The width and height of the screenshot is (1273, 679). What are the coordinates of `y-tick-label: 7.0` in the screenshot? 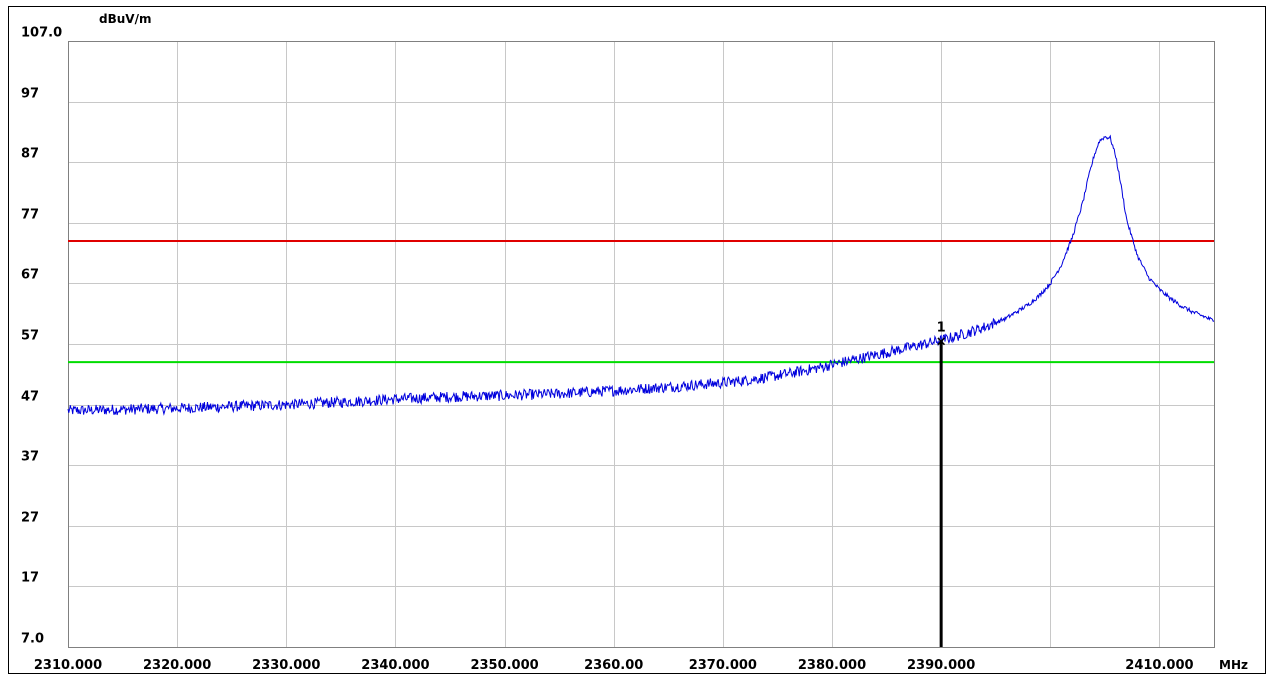 It's located at (32, 639).